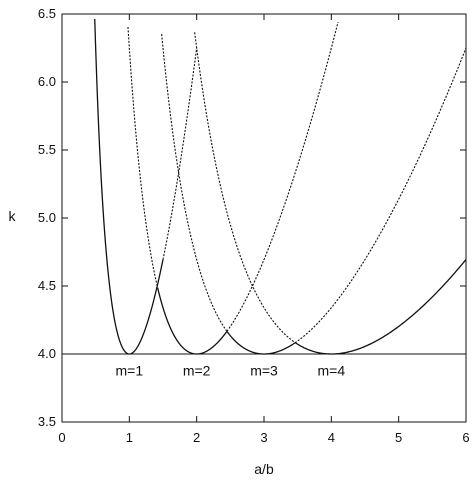 The image size is (472, 483). I want to click on curve-m1-dotted, so click(180, 153).